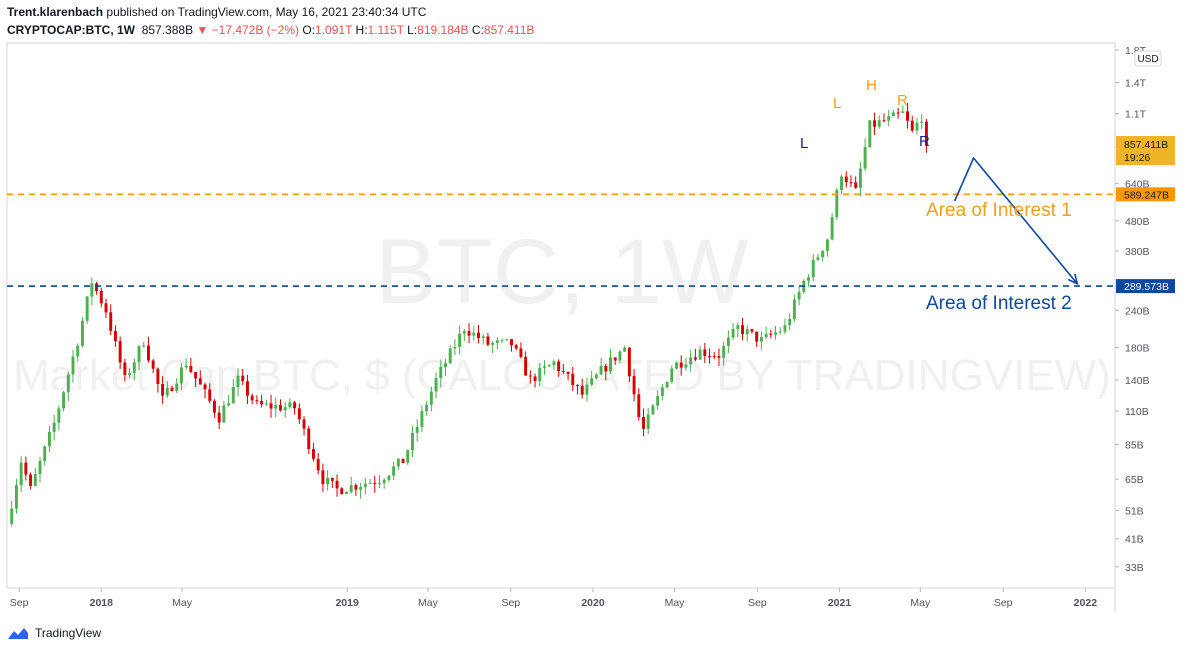 This screenshot has width=1188, height=654. Describe the element at coordinates (1137, 412) in the screenshot. I see `price-tick-label: 110B` at that location.